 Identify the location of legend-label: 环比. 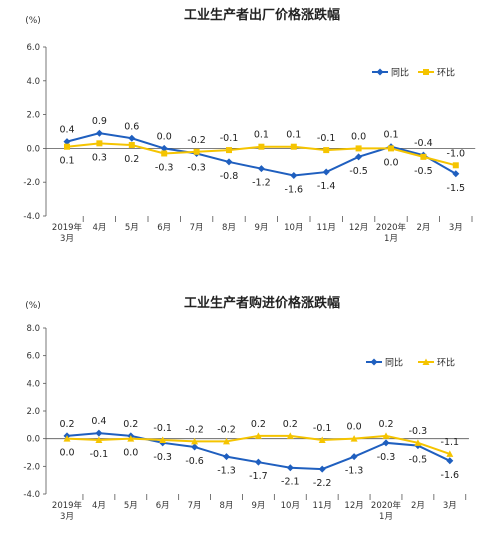
(446, 73).